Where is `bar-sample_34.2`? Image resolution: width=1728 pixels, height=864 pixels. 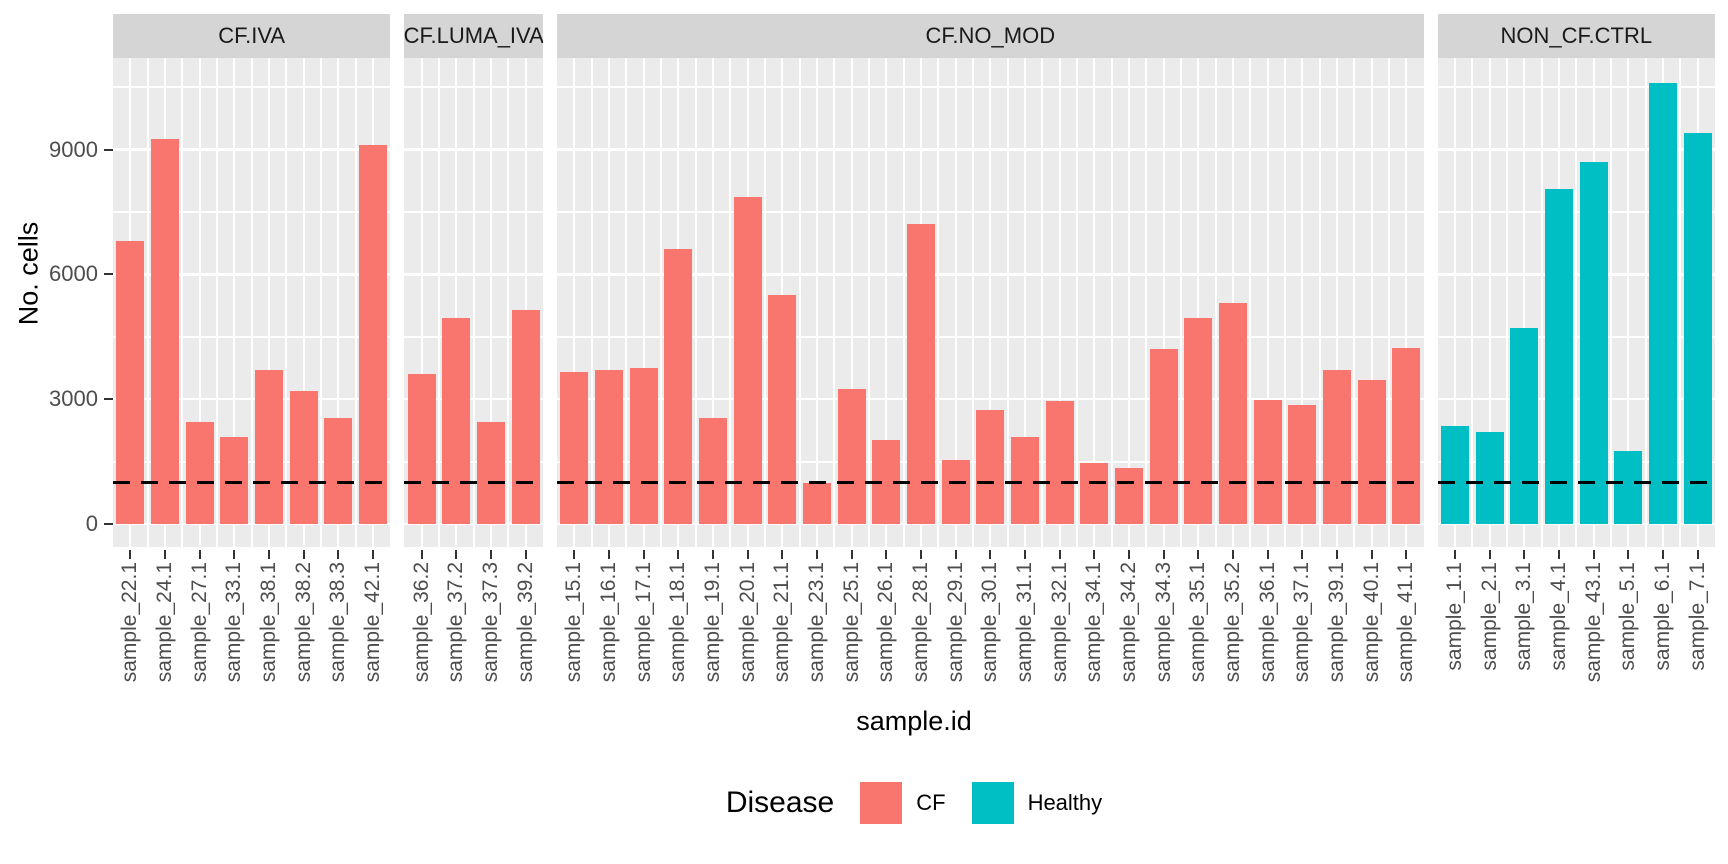
bar-sample_34.2 is located at coordinates (1129, 496).